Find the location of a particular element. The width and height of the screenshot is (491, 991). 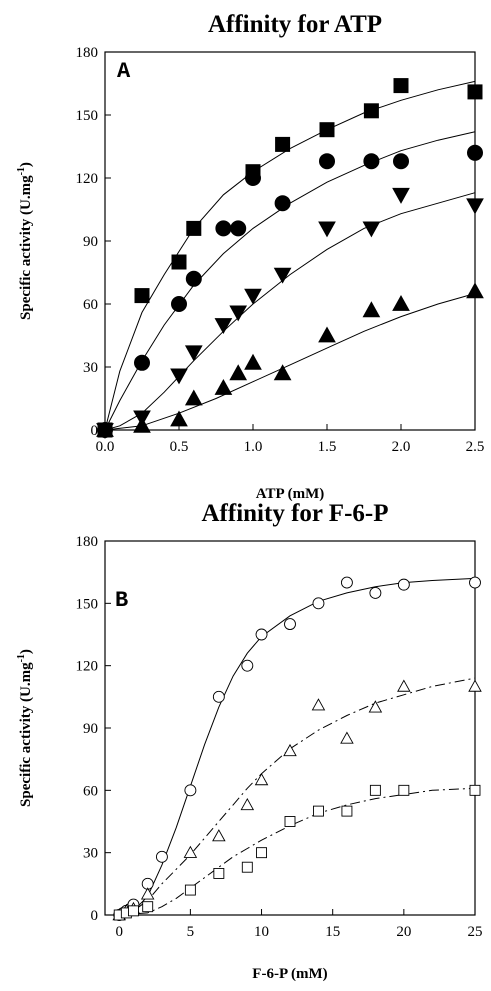

x-axis-label: F-6-P (mM) is located at coordinates (289, 974).